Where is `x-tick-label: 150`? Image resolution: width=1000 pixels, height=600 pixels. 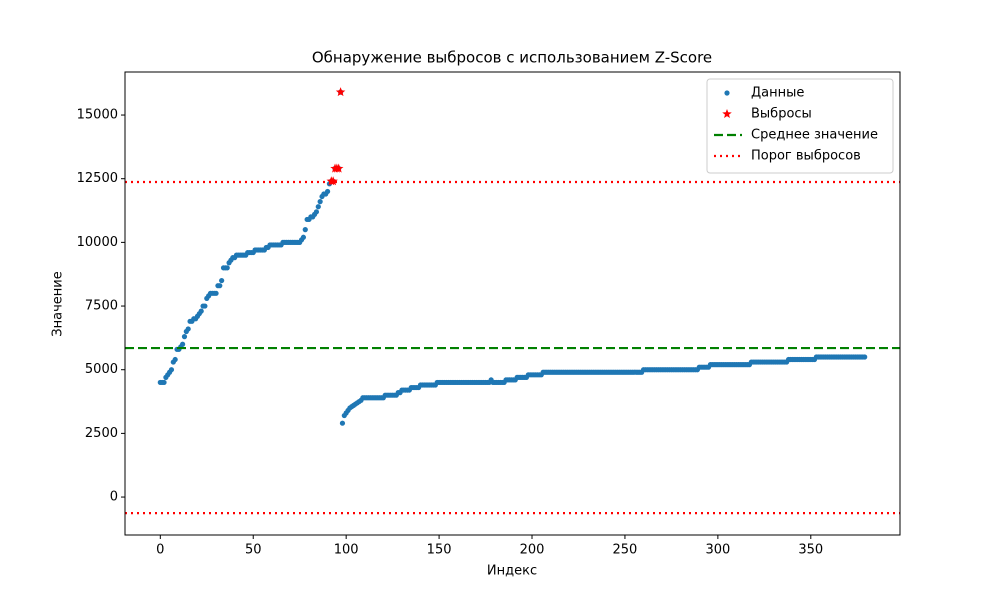
x-tick-label: 150 is located at coordinates (439, 550).